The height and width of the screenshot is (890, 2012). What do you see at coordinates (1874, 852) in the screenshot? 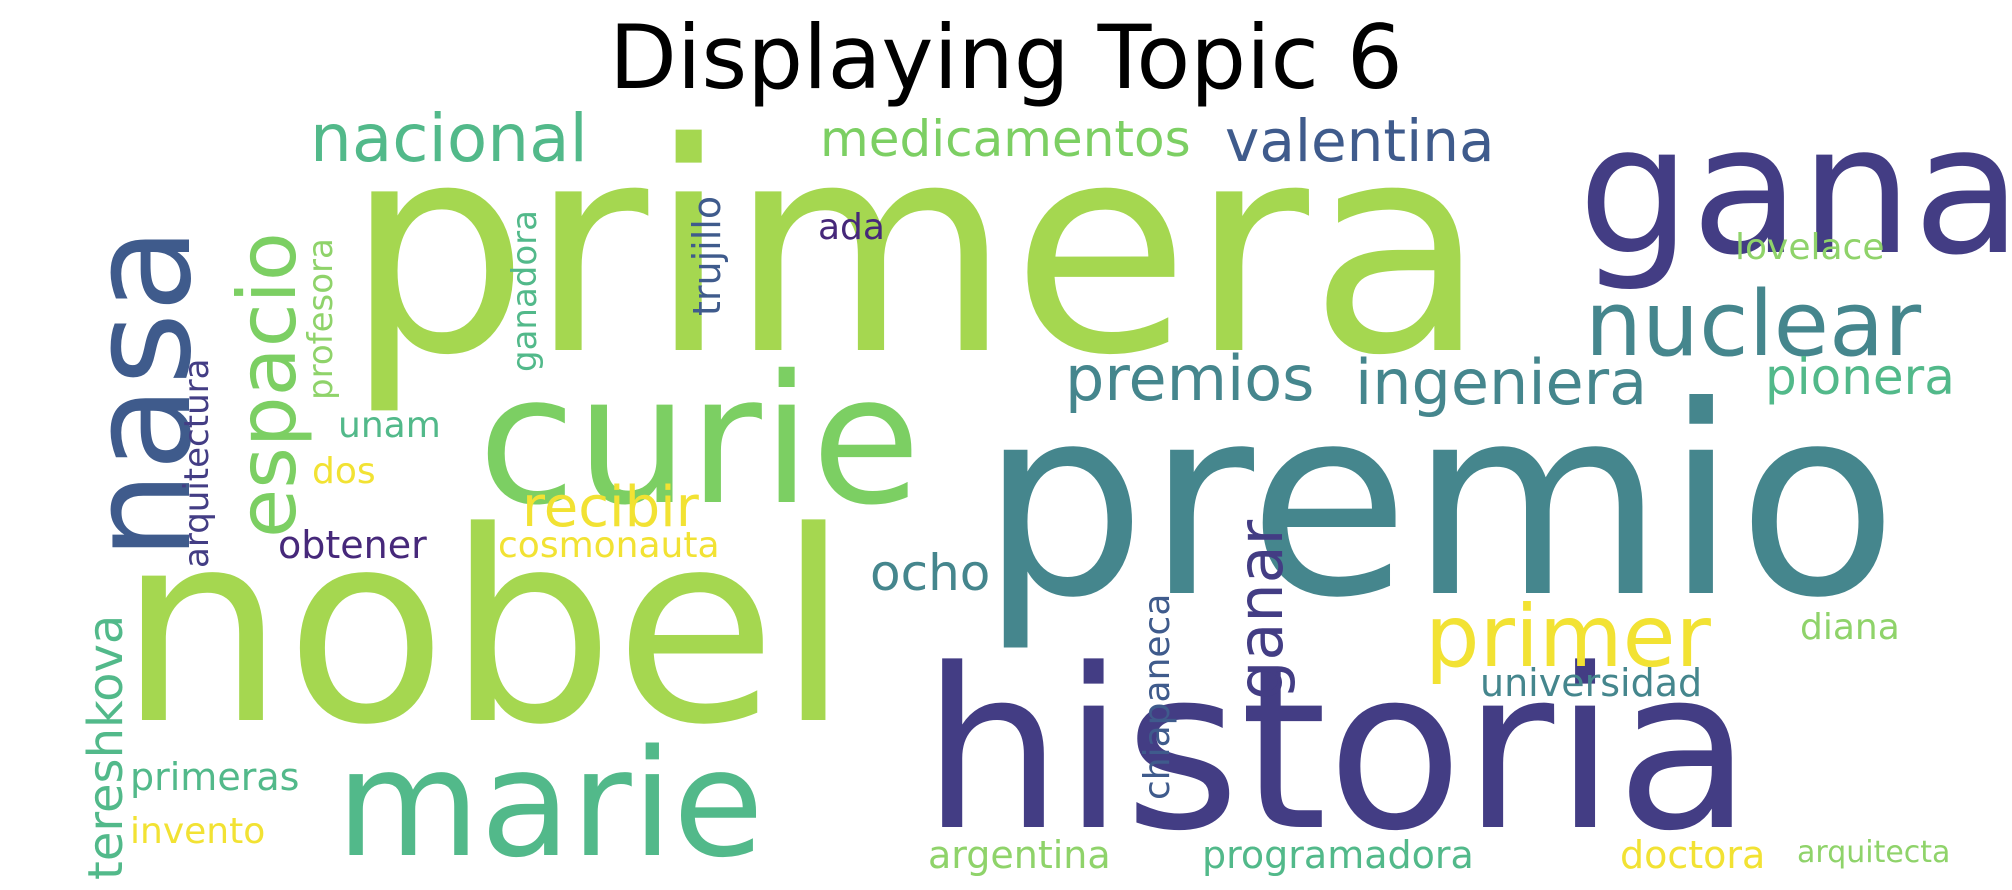
I see `word-arquitecta: arquitecta` at bounding box center [1874, 852].